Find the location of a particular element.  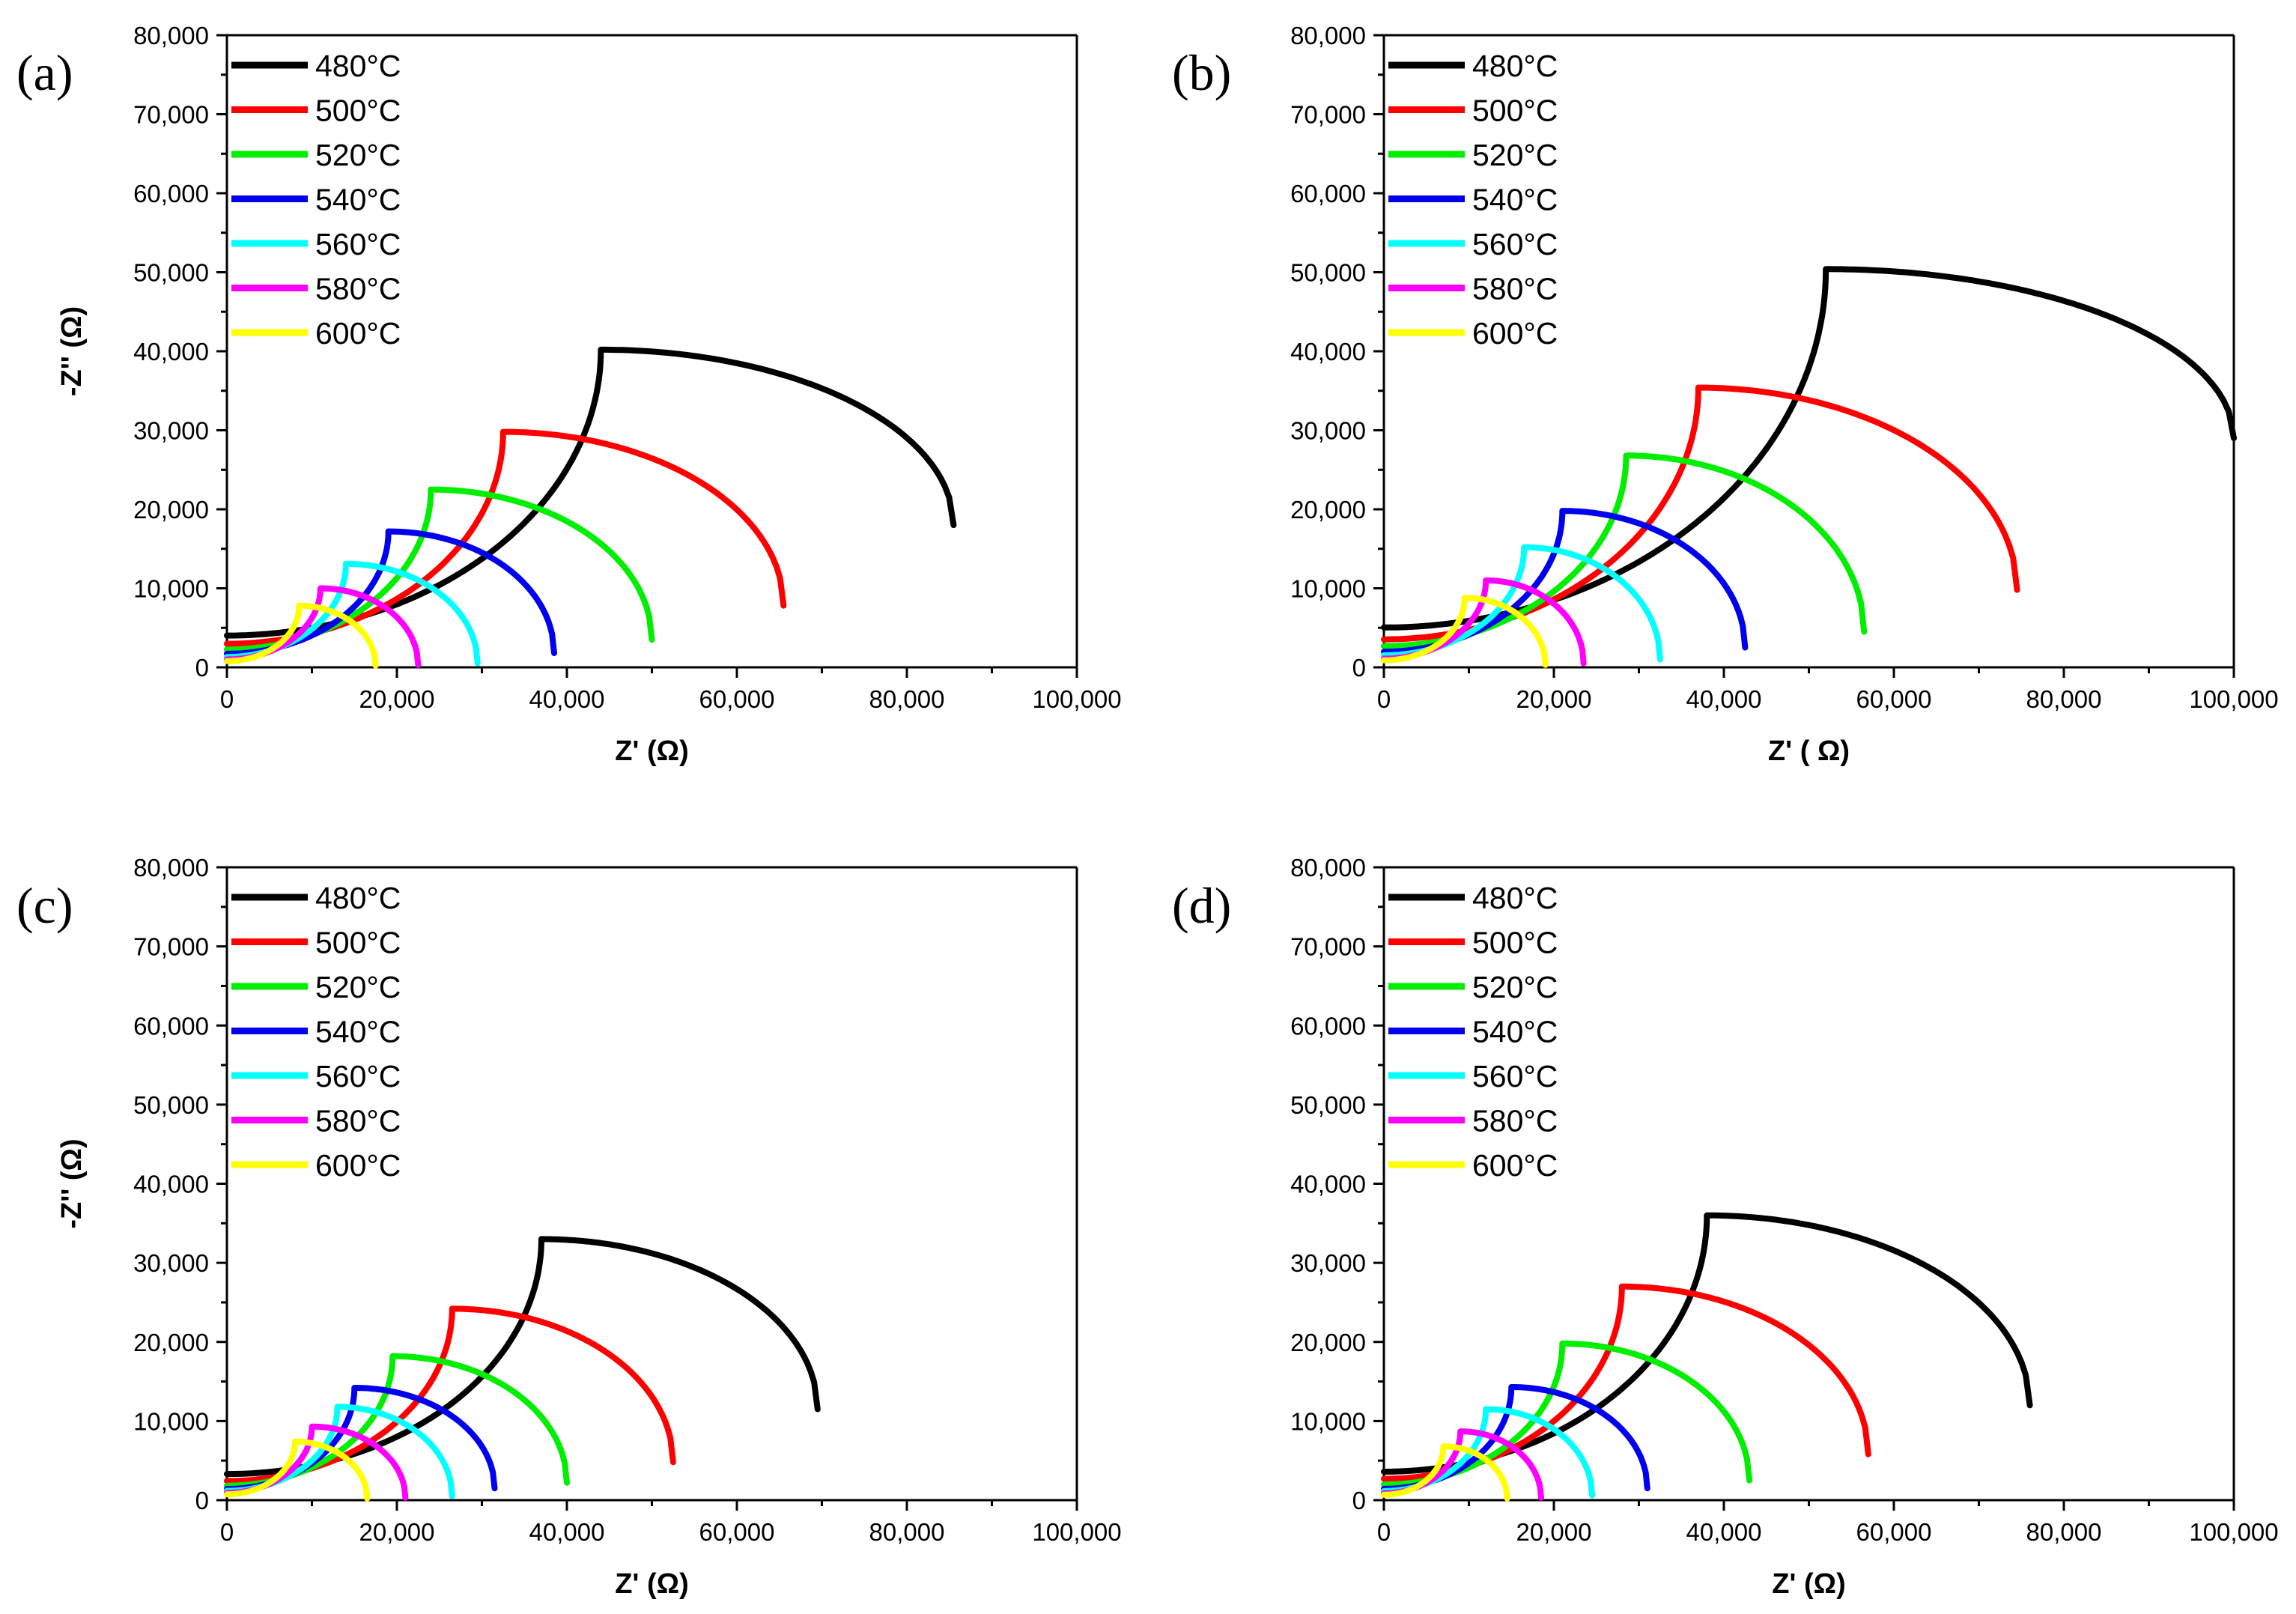

x-axis-title: Z' (Ω) is located at coordinates (652, 751).